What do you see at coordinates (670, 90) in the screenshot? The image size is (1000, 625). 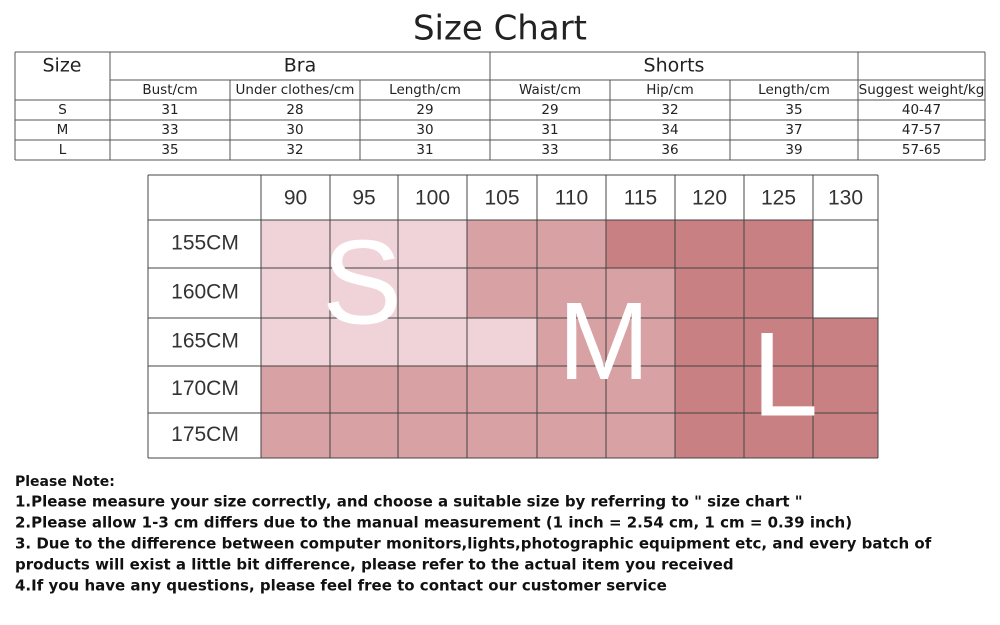 I see `column-header: Hip/cm` at bounding box center [670, 90].